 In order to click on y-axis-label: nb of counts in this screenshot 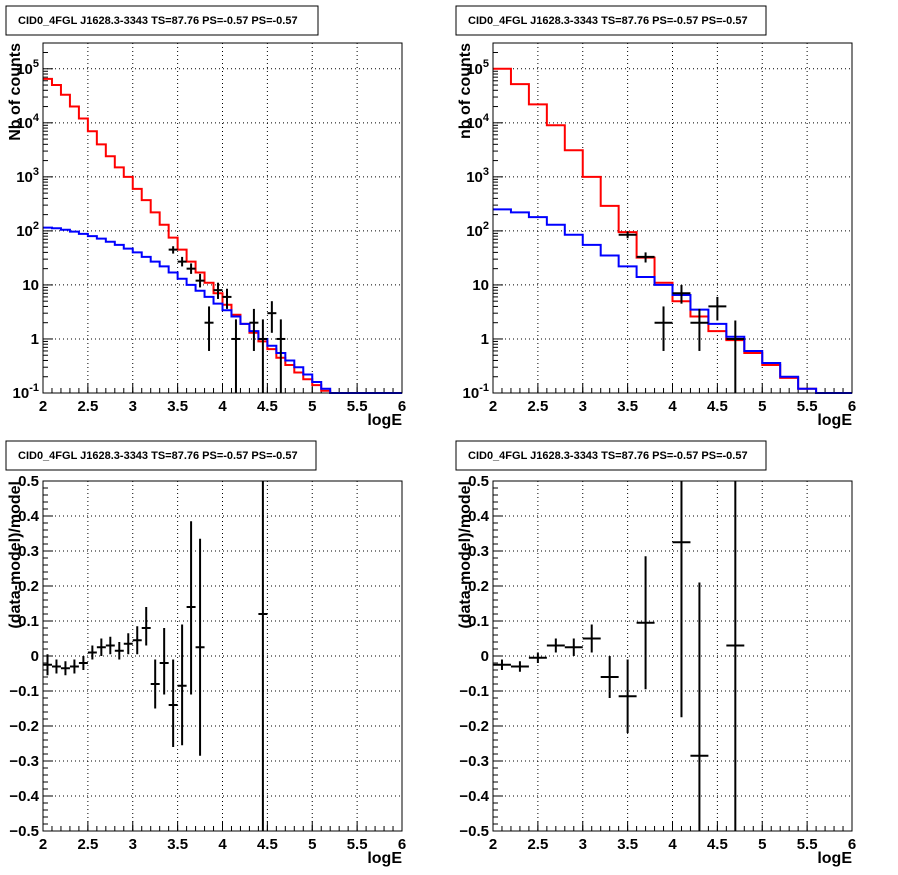, I will do `click(465, 91)`.